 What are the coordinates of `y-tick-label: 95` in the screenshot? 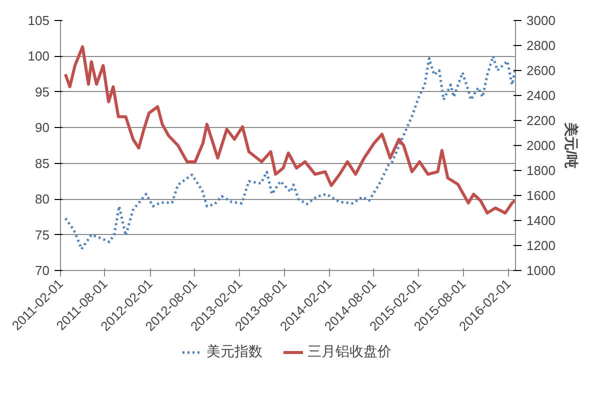 It's located at (42, 92).